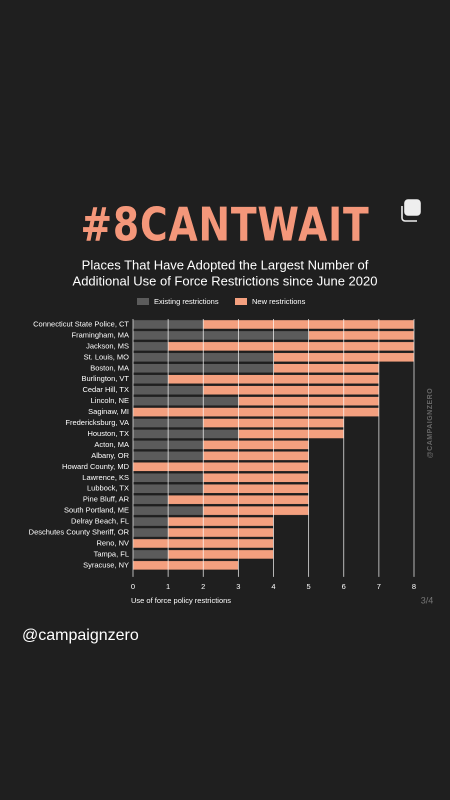  What do you see at coordinates (427, 600) in the screenshot?
I see `page-indicator: 3/4` at bounding box center [427, 600].